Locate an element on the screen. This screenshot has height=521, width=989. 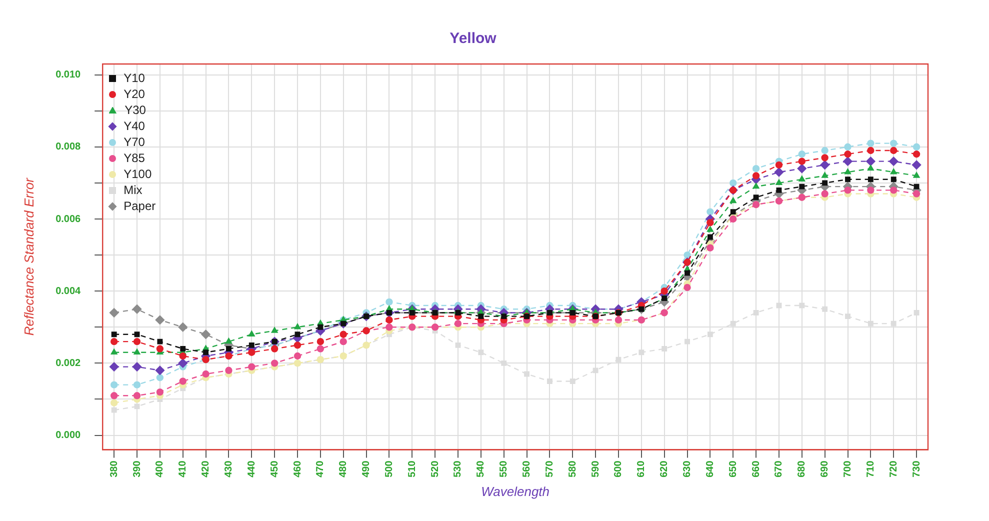
x-tick-label: 430 is located at coordinates (228, 469).